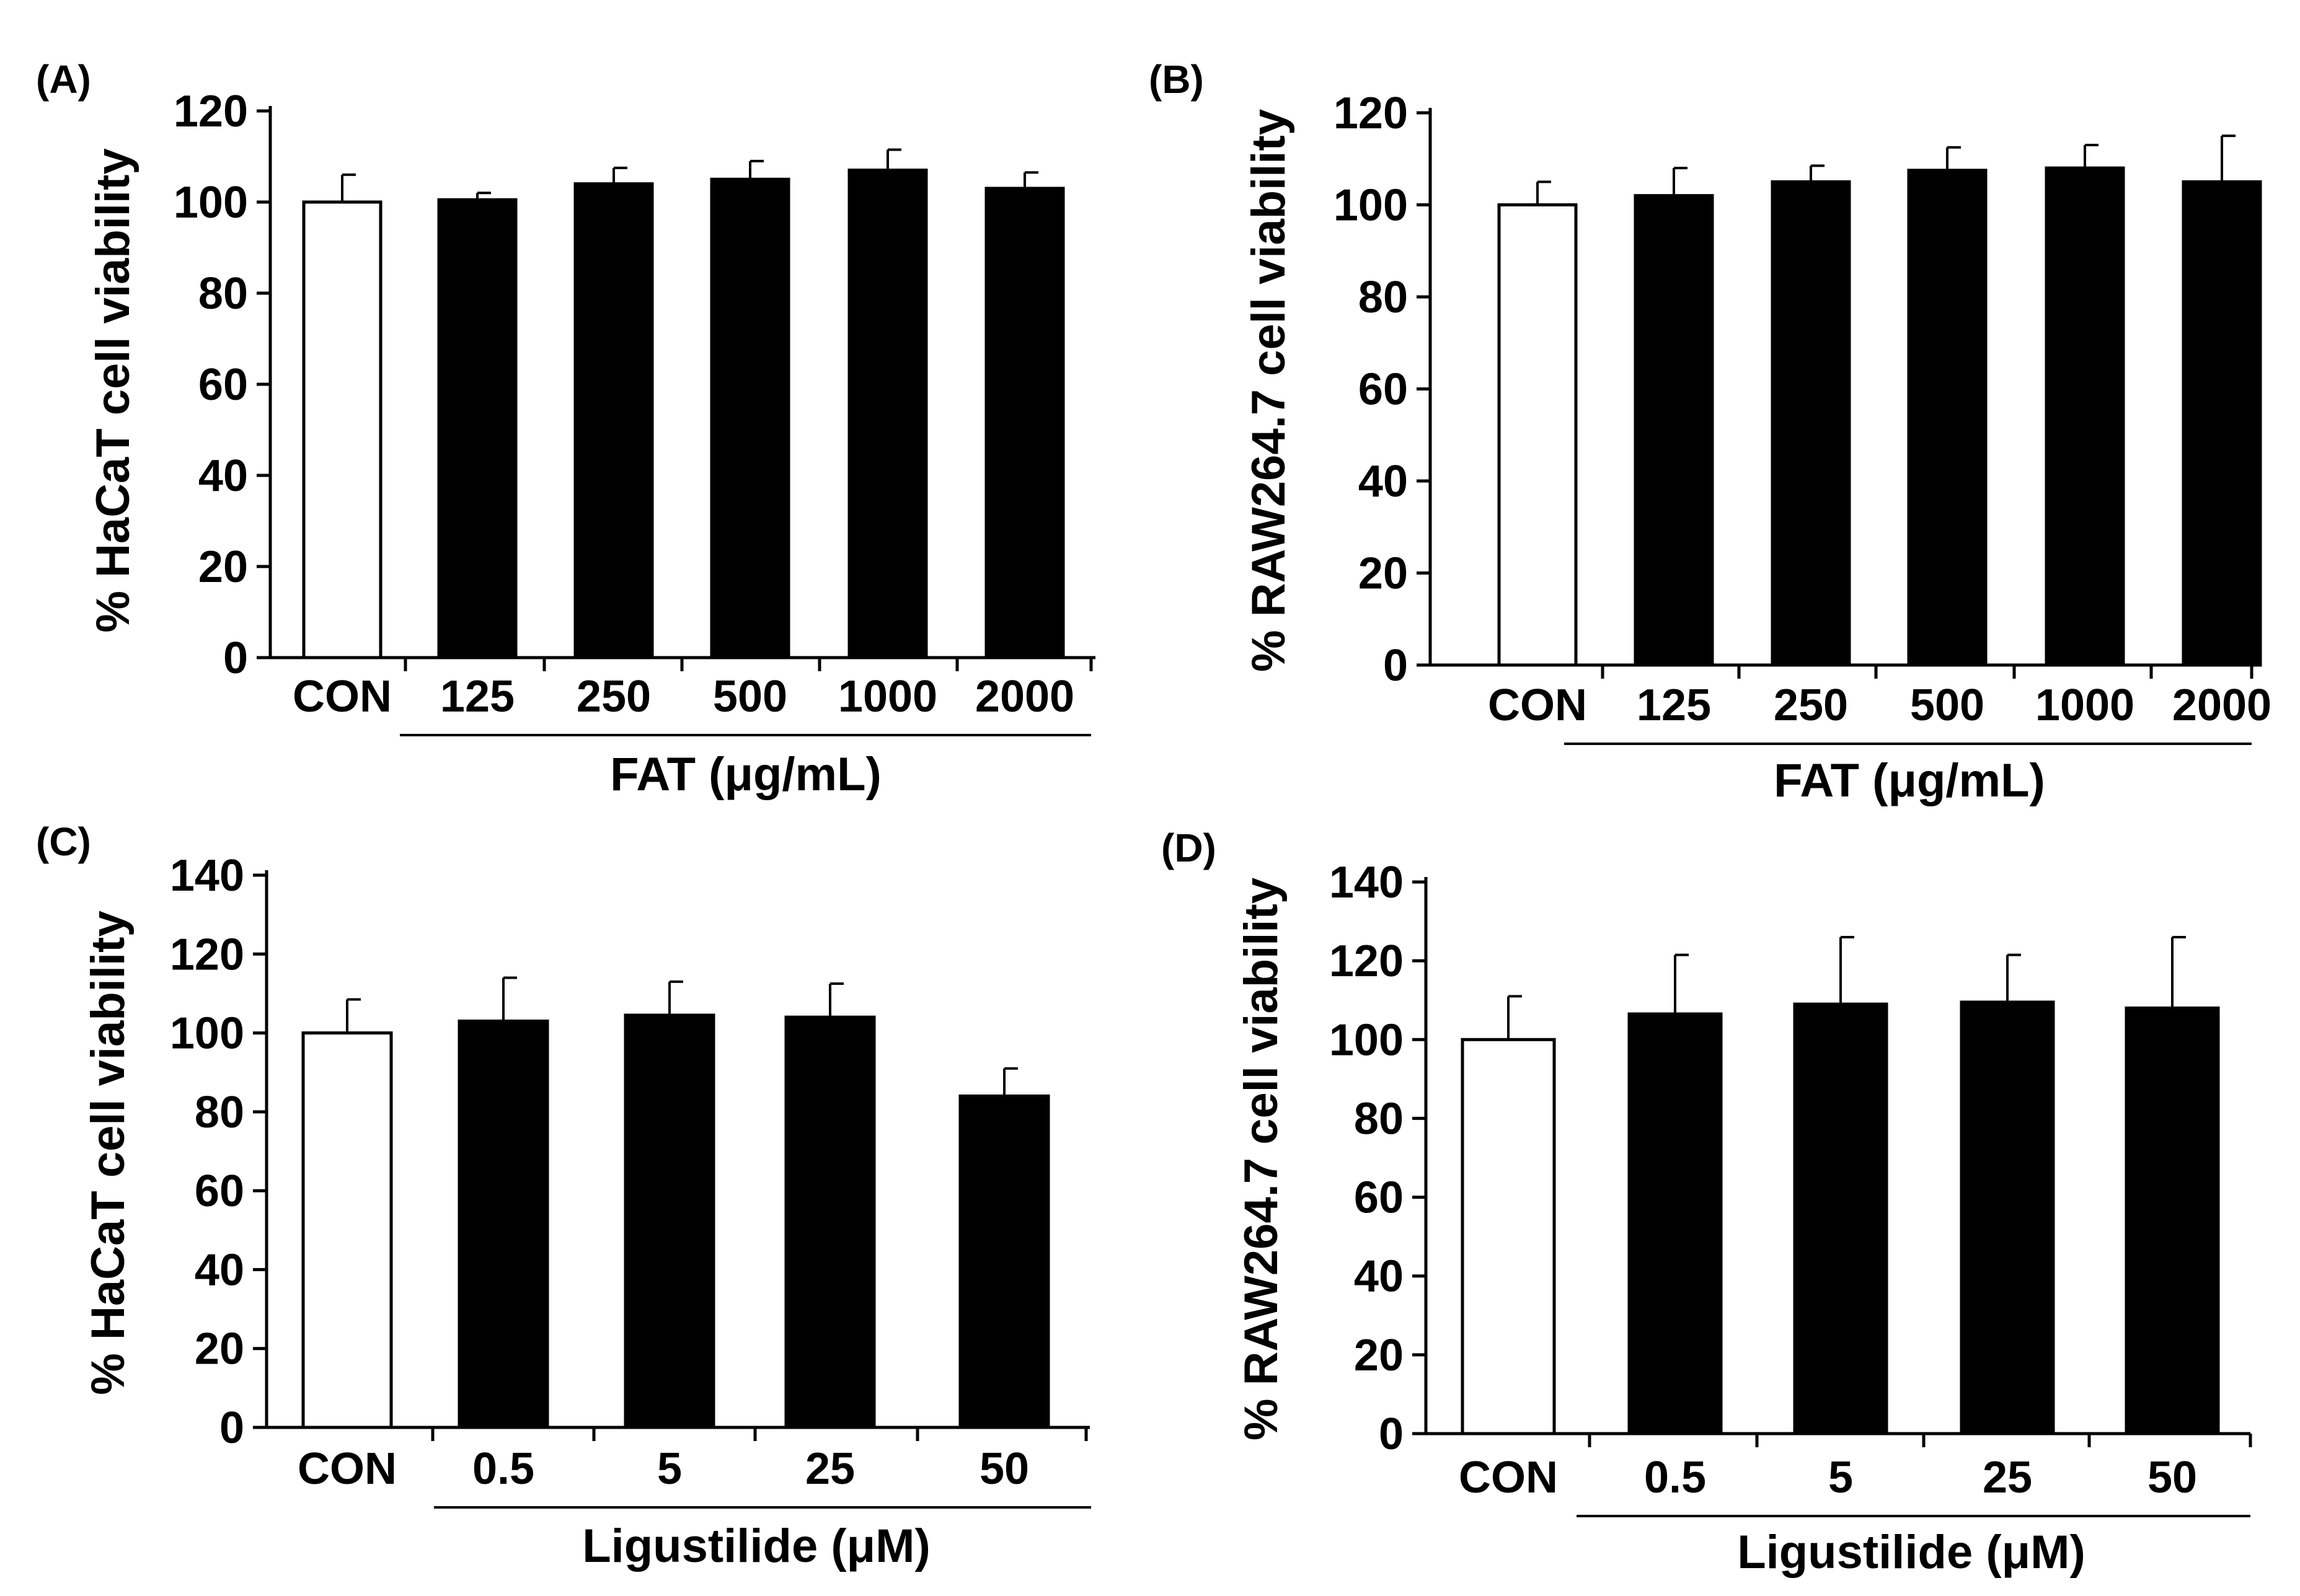  What do you see at coordinates (1188, 848) in the screenshot?
I see `panel-label: (D)` at bounding box center [1188, 848].